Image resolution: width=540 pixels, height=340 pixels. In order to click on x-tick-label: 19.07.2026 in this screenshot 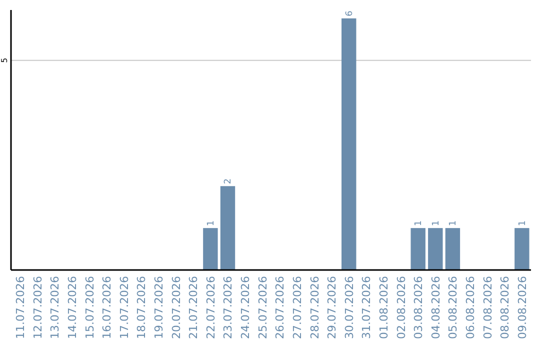, I will do `click(159, 307)`.